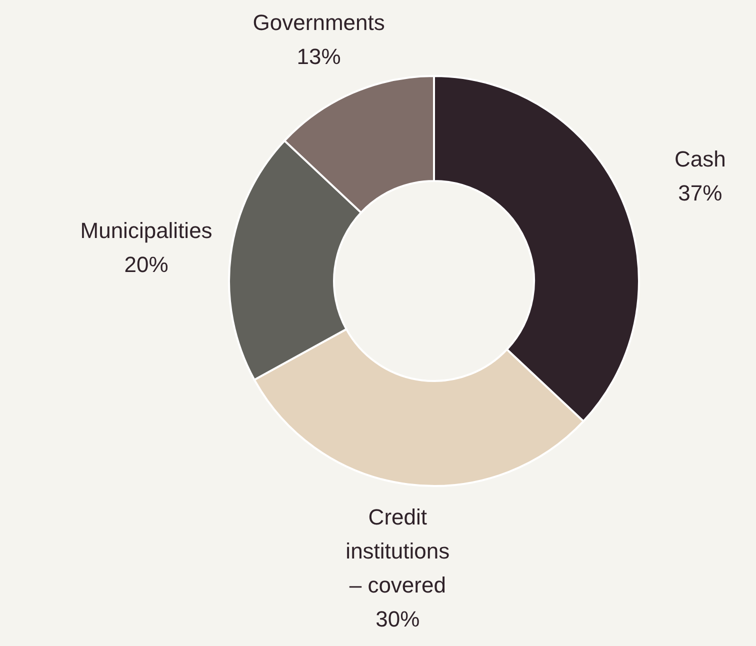  Describe the element at coordinates (398, 551) in the screenshot. I see `slice-label: Credit institutions – covered` at that location.